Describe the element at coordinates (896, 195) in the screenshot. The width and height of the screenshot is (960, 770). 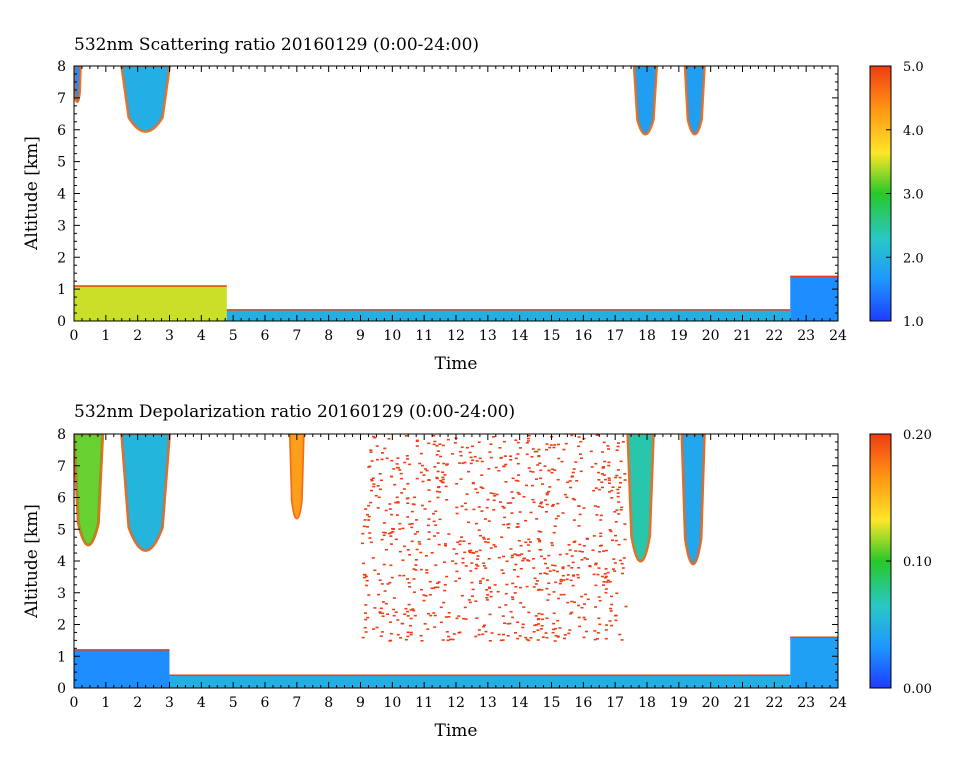
I see `colorbar: 1.0 2.0 3.0 4.0 5.0` at that location.